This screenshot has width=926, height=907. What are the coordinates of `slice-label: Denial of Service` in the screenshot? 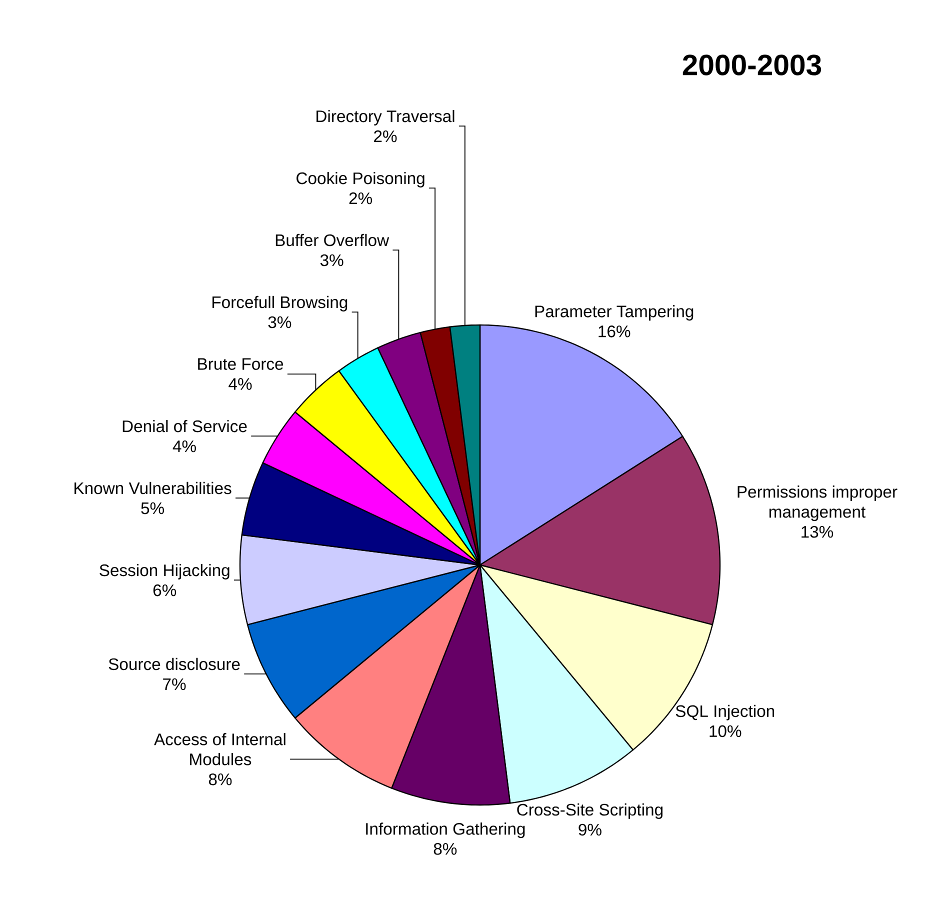 It's located at (184, 426).